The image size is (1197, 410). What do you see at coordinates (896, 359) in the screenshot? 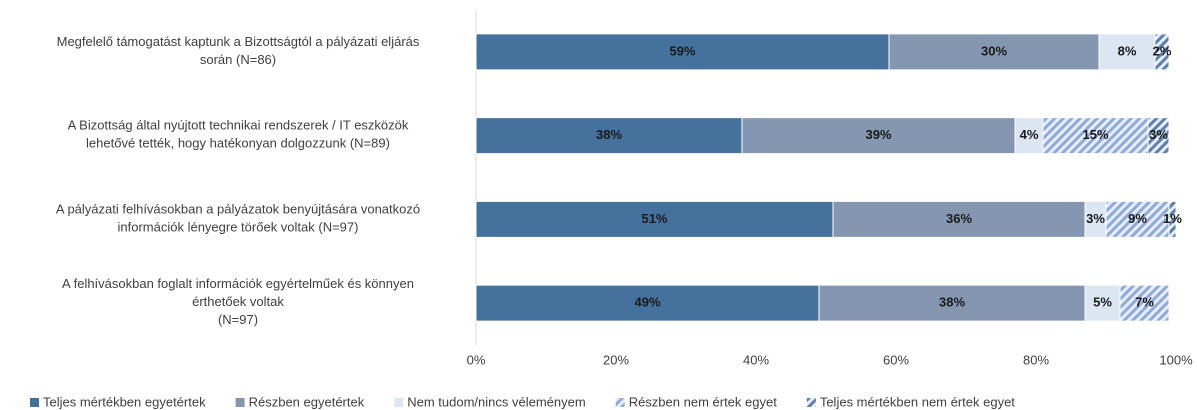
I see `x-tick-label: 60%` at bounding box center [896, 359].